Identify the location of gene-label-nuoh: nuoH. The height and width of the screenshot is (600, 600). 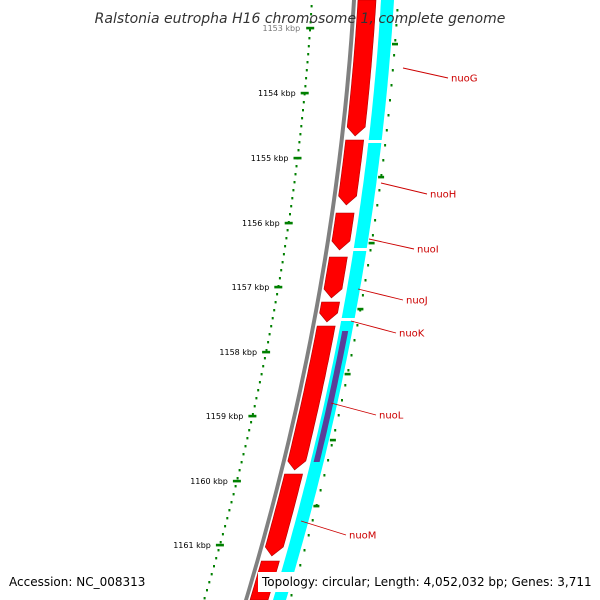
(443, 195).